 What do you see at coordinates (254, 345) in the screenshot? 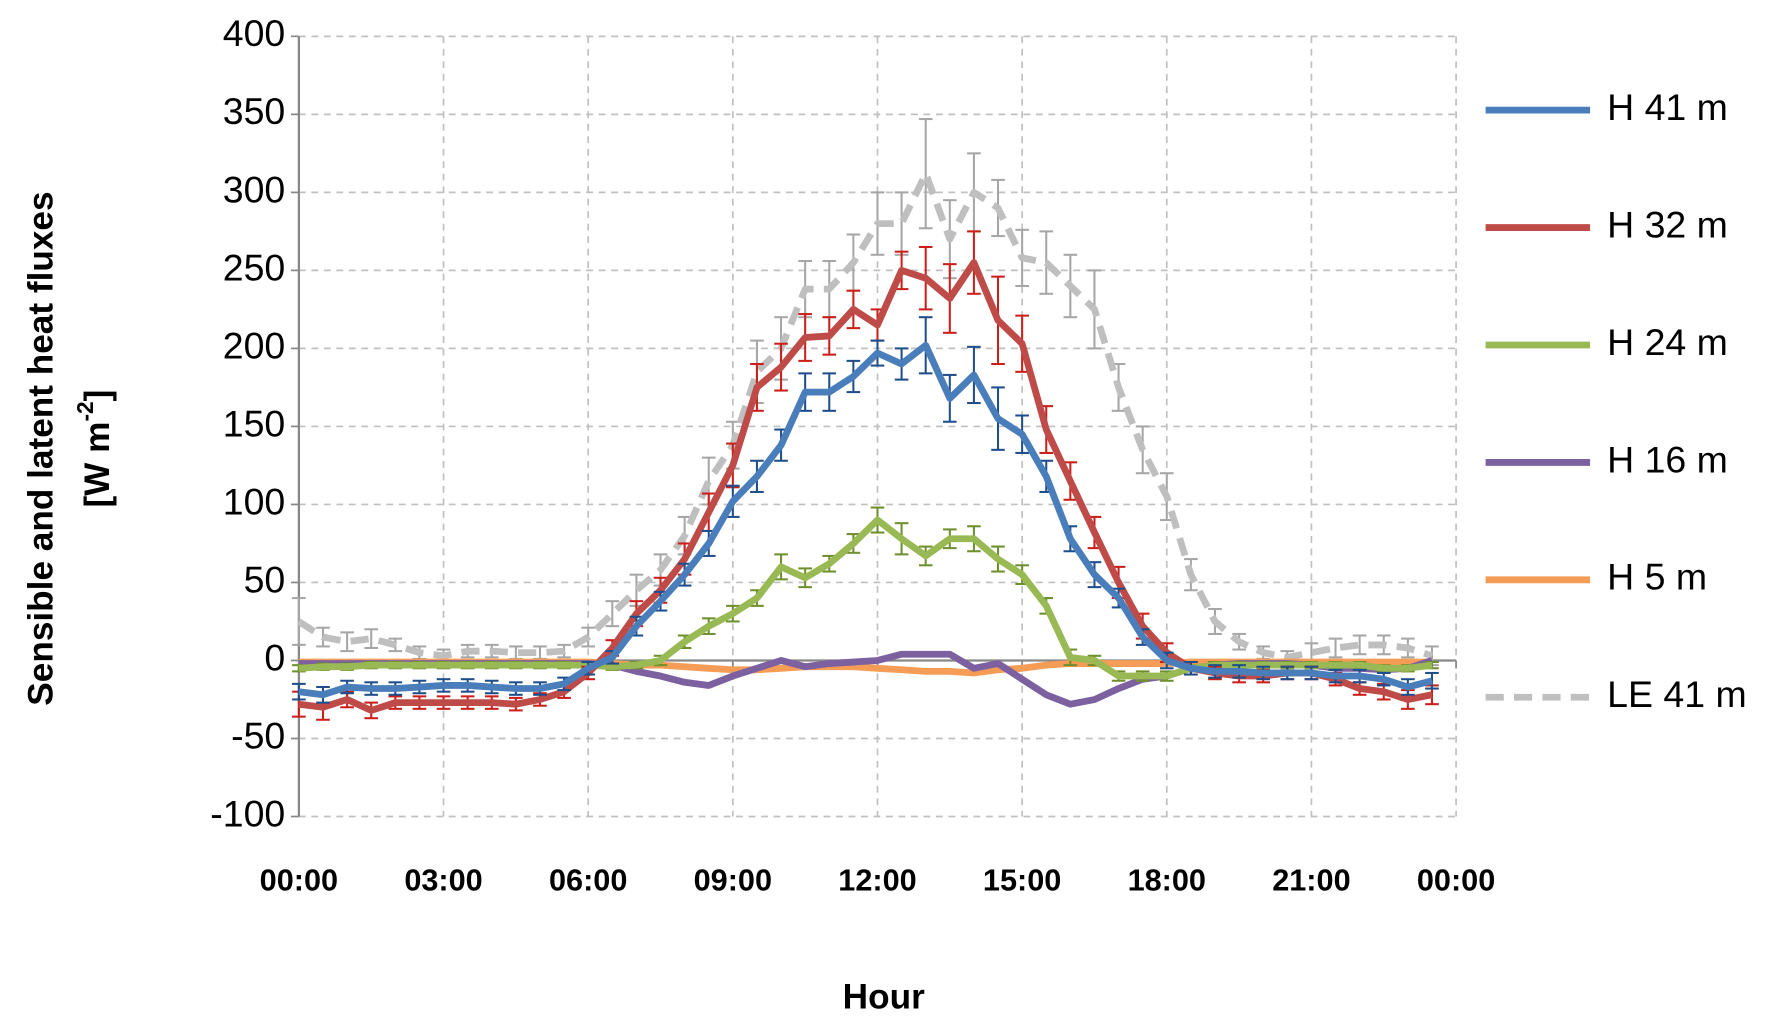
I see `y-tick-label: 200` at bounding box center [254, 345].